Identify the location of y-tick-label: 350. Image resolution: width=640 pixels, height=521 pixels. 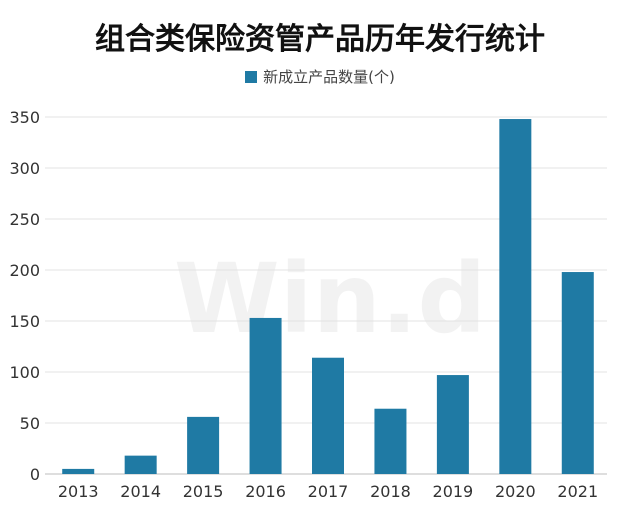
(24, 117).